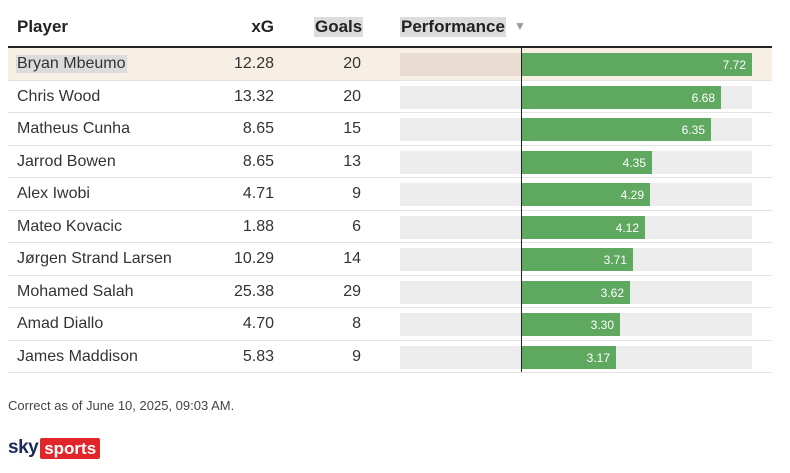 The width and height of the screenshot is (790, 473). Describe the element at coordinates (258, 226) in the screenshot. I see `xg-value: 1.88` at that location.